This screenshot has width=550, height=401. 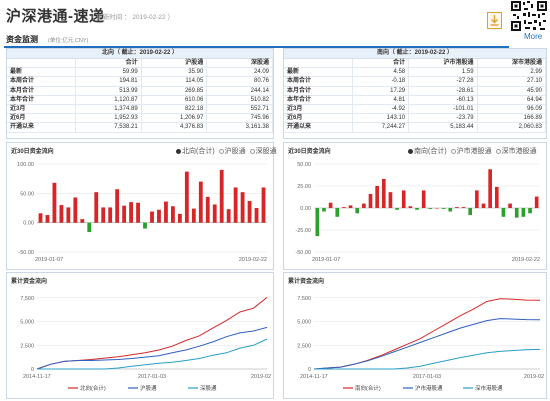 I want to click on table-row: 本月合计 513.99 269.85 244.14, so click(x=140, y=91).